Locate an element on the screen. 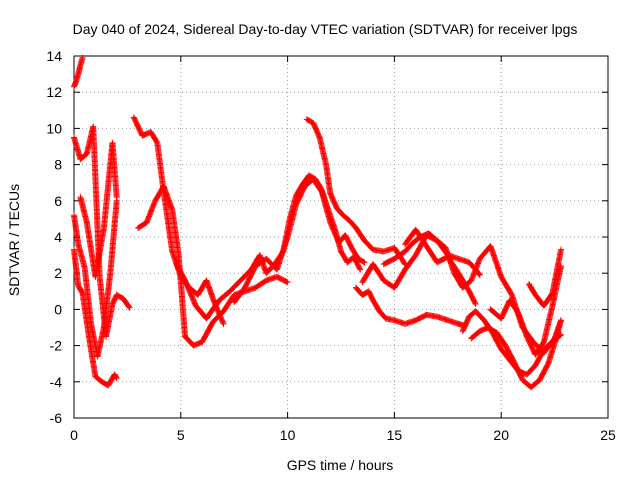 The width and height of the screenshot is (640, 480). y-tick-label: -6 is located at coordinates (56, 418).